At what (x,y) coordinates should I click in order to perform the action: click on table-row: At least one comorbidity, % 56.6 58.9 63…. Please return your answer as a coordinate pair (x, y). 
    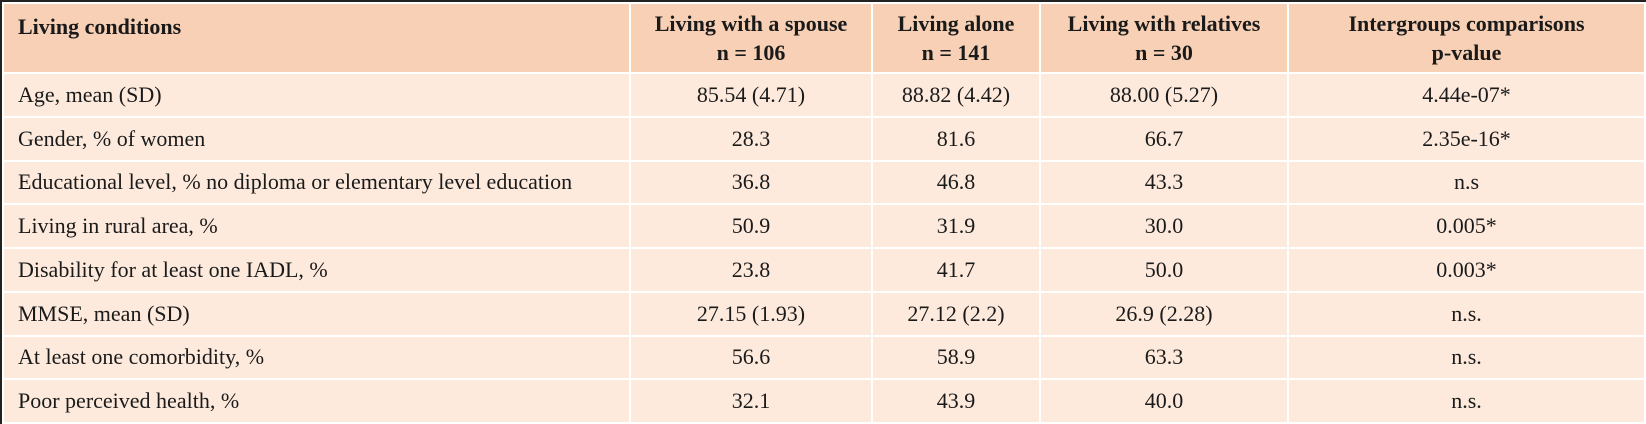
    Looking at the image, I should click on (824, 357).